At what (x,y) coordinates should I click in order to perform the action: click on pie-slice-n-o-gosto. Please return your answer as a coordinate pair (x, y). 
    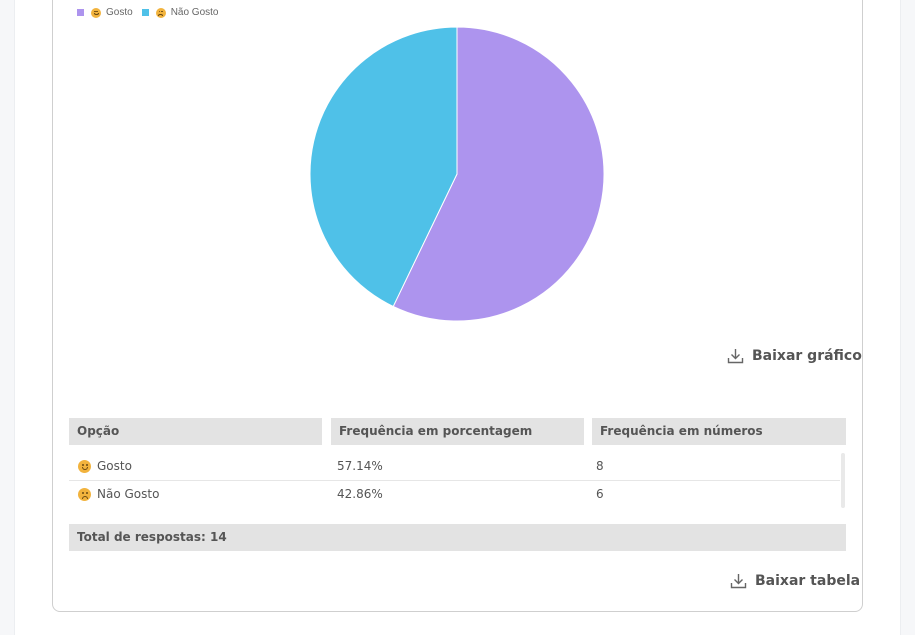
    Looking at the image, I should click on (383, 167).